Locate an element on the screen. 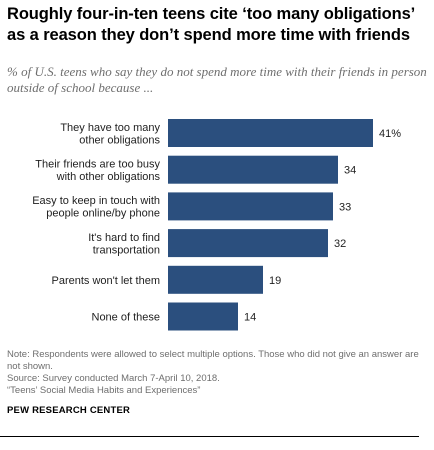 The height and width of the screenshot is (450, 434). organization-label: PEW RESEARCH CENTER is located at coordinates (69, 410).